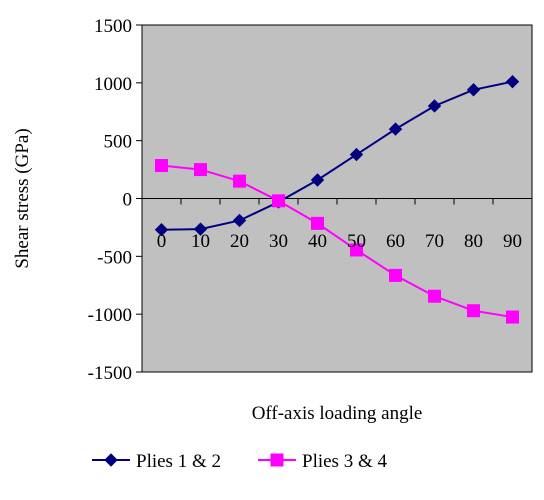 This screenshot has height=500, width=544. I want to click on x-tick-label: 40, so click(317, 241).